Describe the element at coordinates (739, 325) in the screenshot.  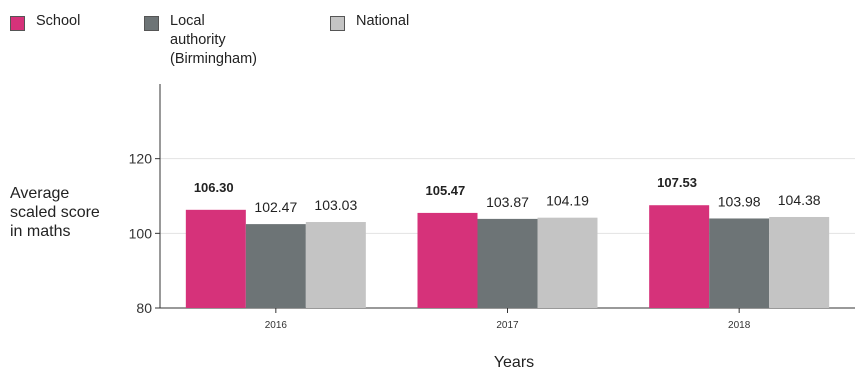
I see `x-tick-label: 2018` at that location.